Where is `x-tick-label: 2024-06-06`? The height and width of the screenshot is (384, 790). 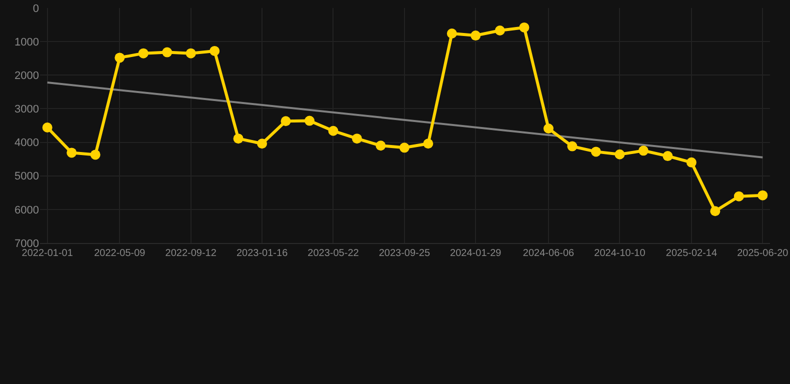
x-tick-label: 2024-06-06 is located at coordinates (548, 253).